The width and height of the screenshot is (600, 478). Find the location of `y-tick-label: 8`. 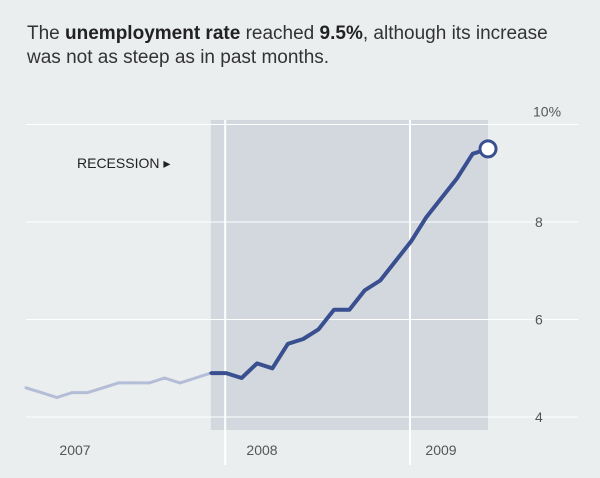

y-tick-label: 8 is located at coordinates (539, 222).